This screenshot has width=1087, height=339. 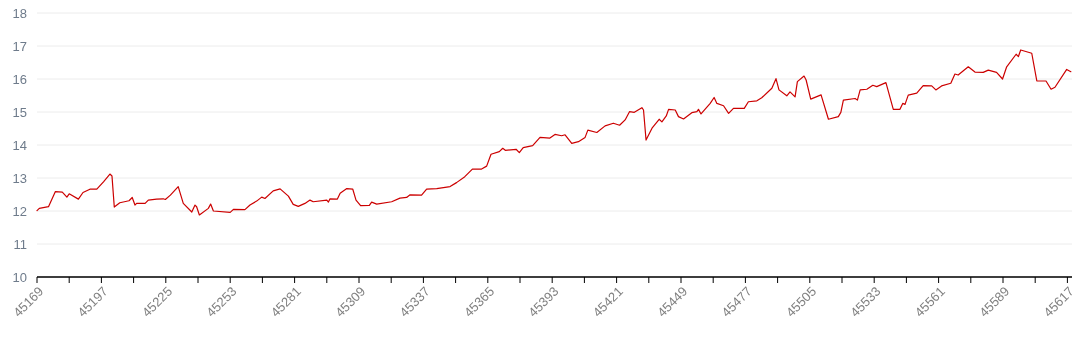 What do you see at coordinates (20, 244) in the screenshot?
I see `y-tick-label: 11` at bounding box center [20, 244].